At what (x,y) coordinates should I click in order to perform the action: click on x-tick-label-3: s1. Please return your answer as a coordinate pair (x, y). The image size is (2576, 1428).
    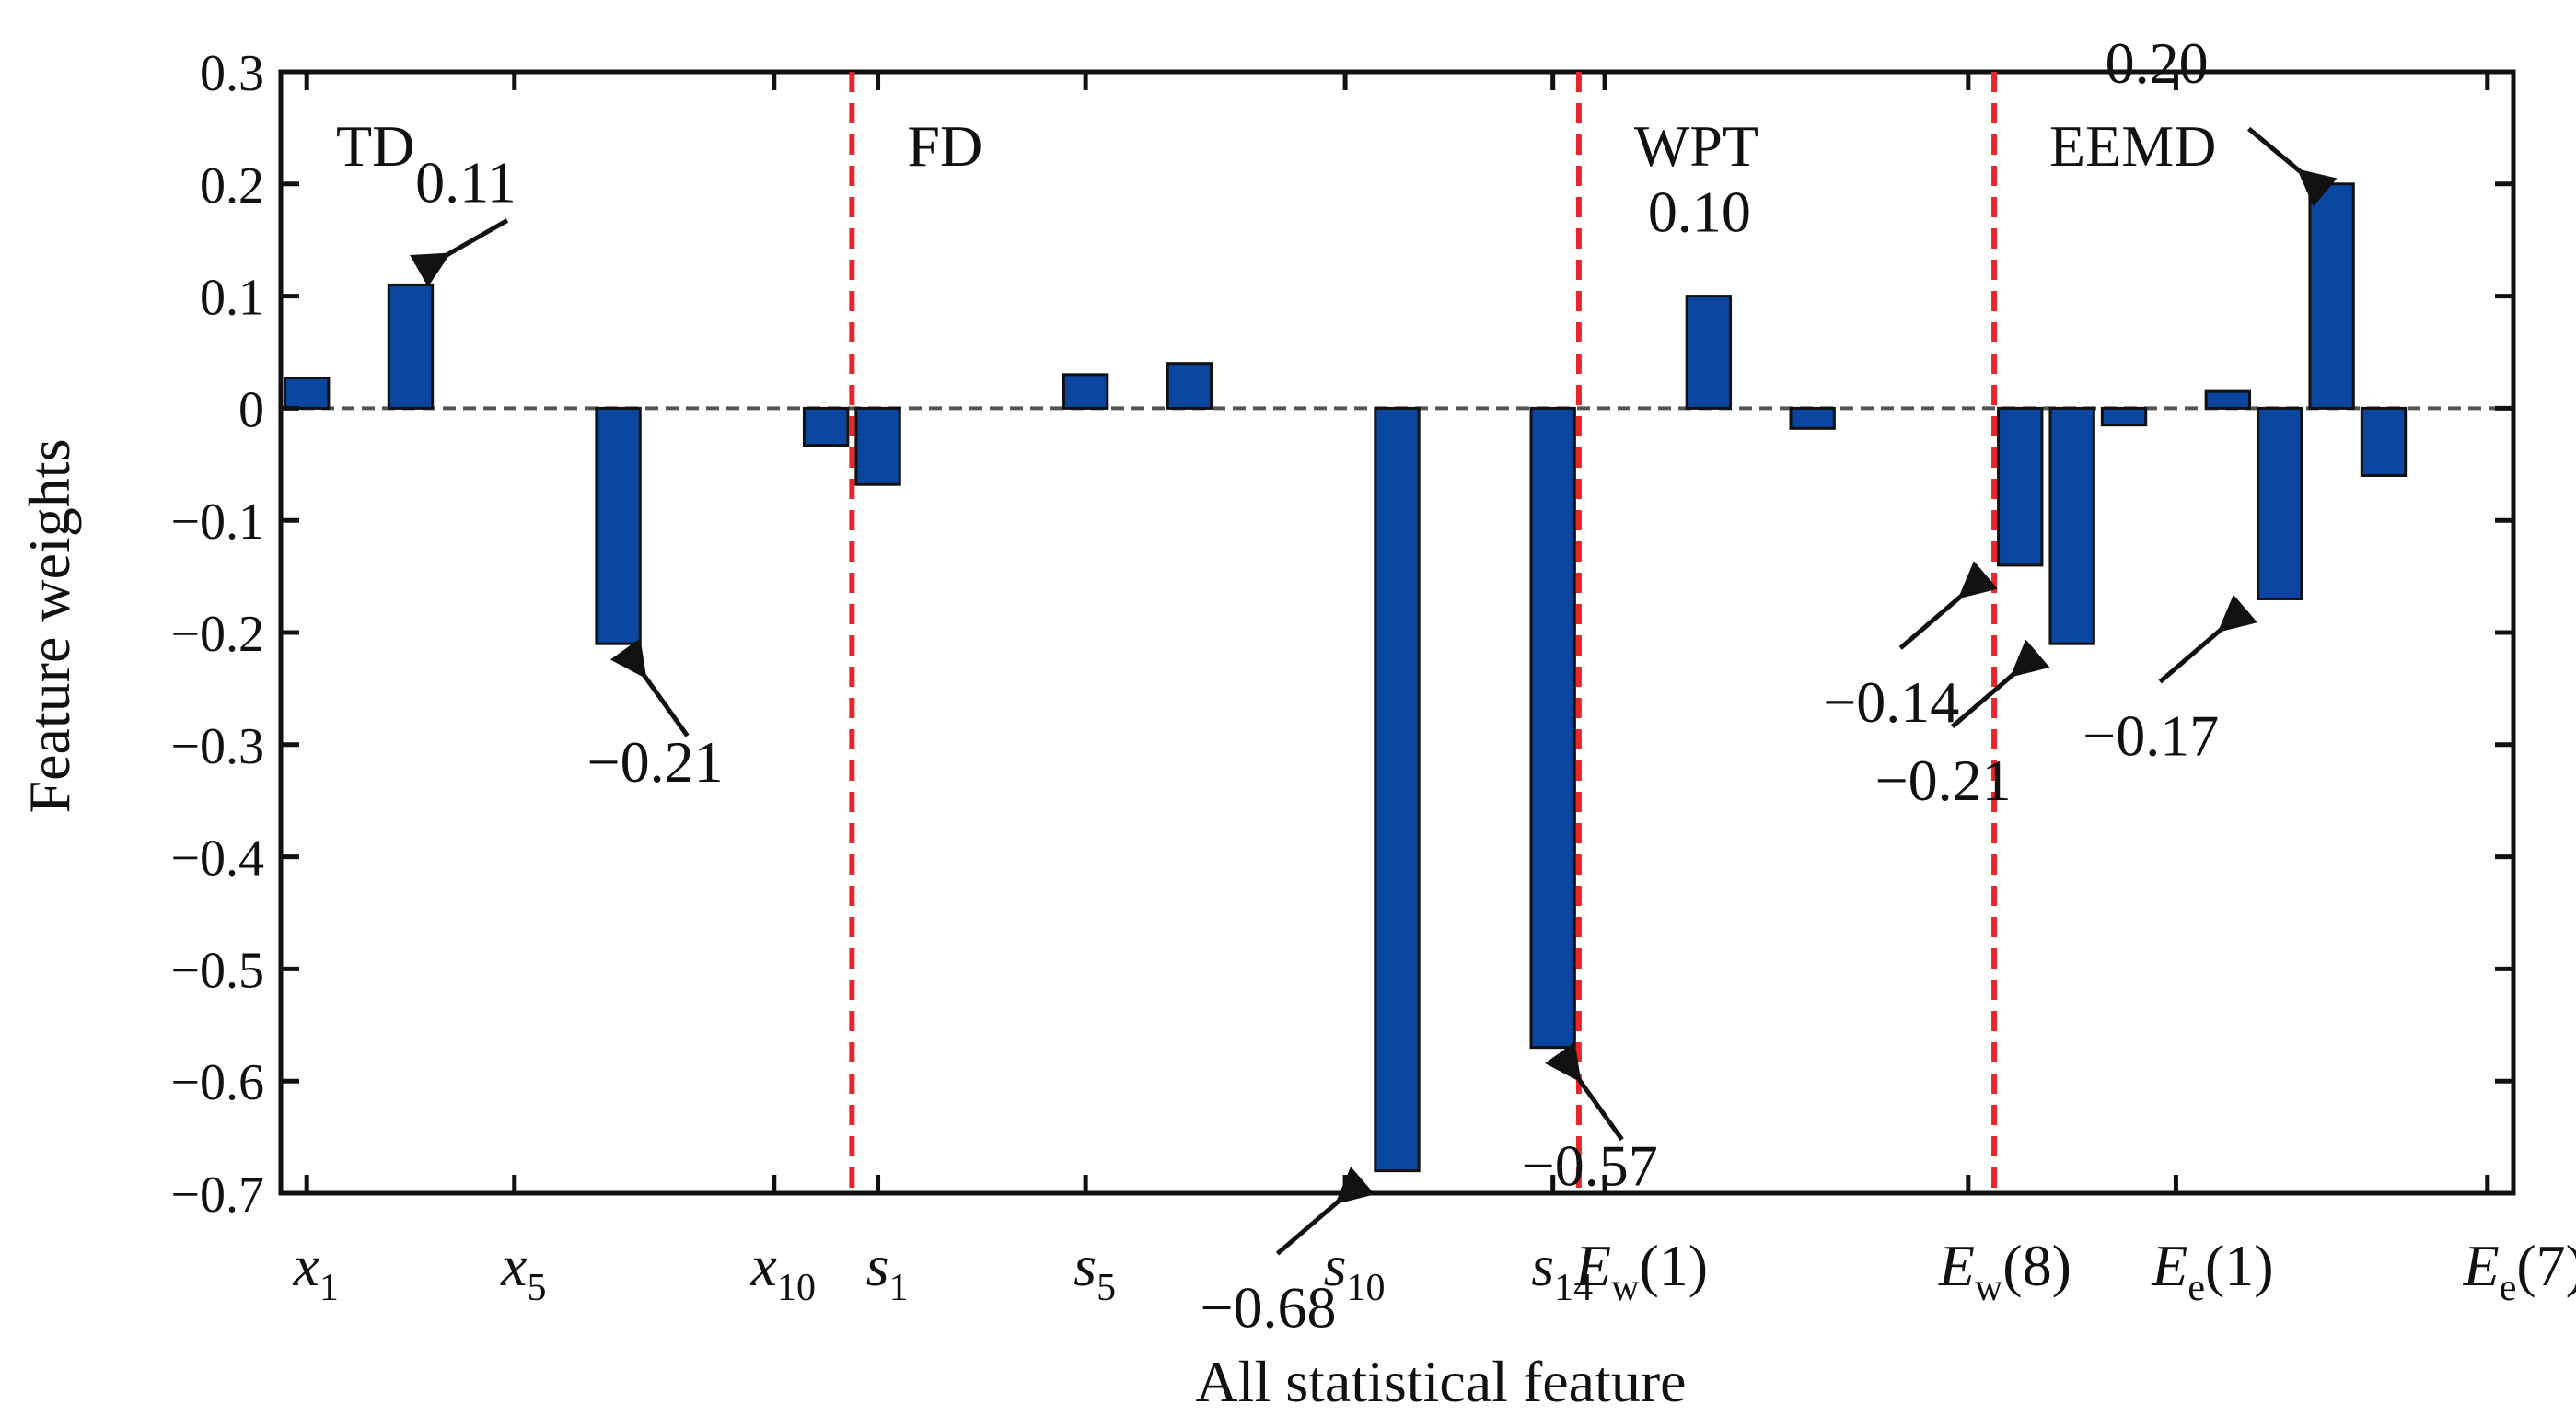
    Looking at the image, I should click on (887, 1271).